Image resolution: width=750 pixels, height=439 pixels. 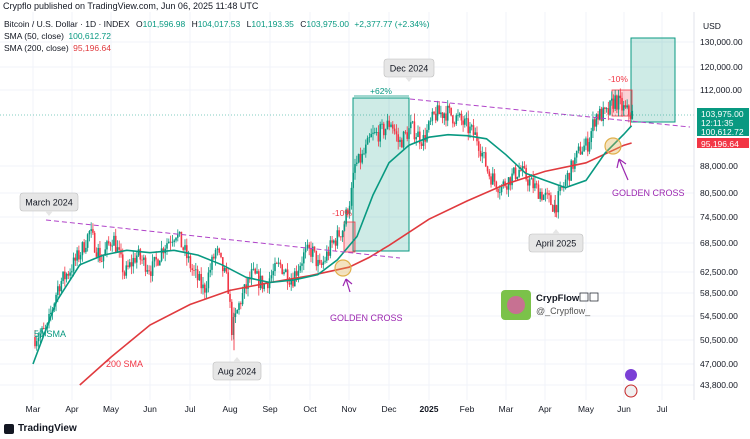 What do you see at coordinates (550, 305) in the screenshot?
I see `crypflow-watermark: CrypFlow @_Crypflow_` at bounding box center [550, 305].